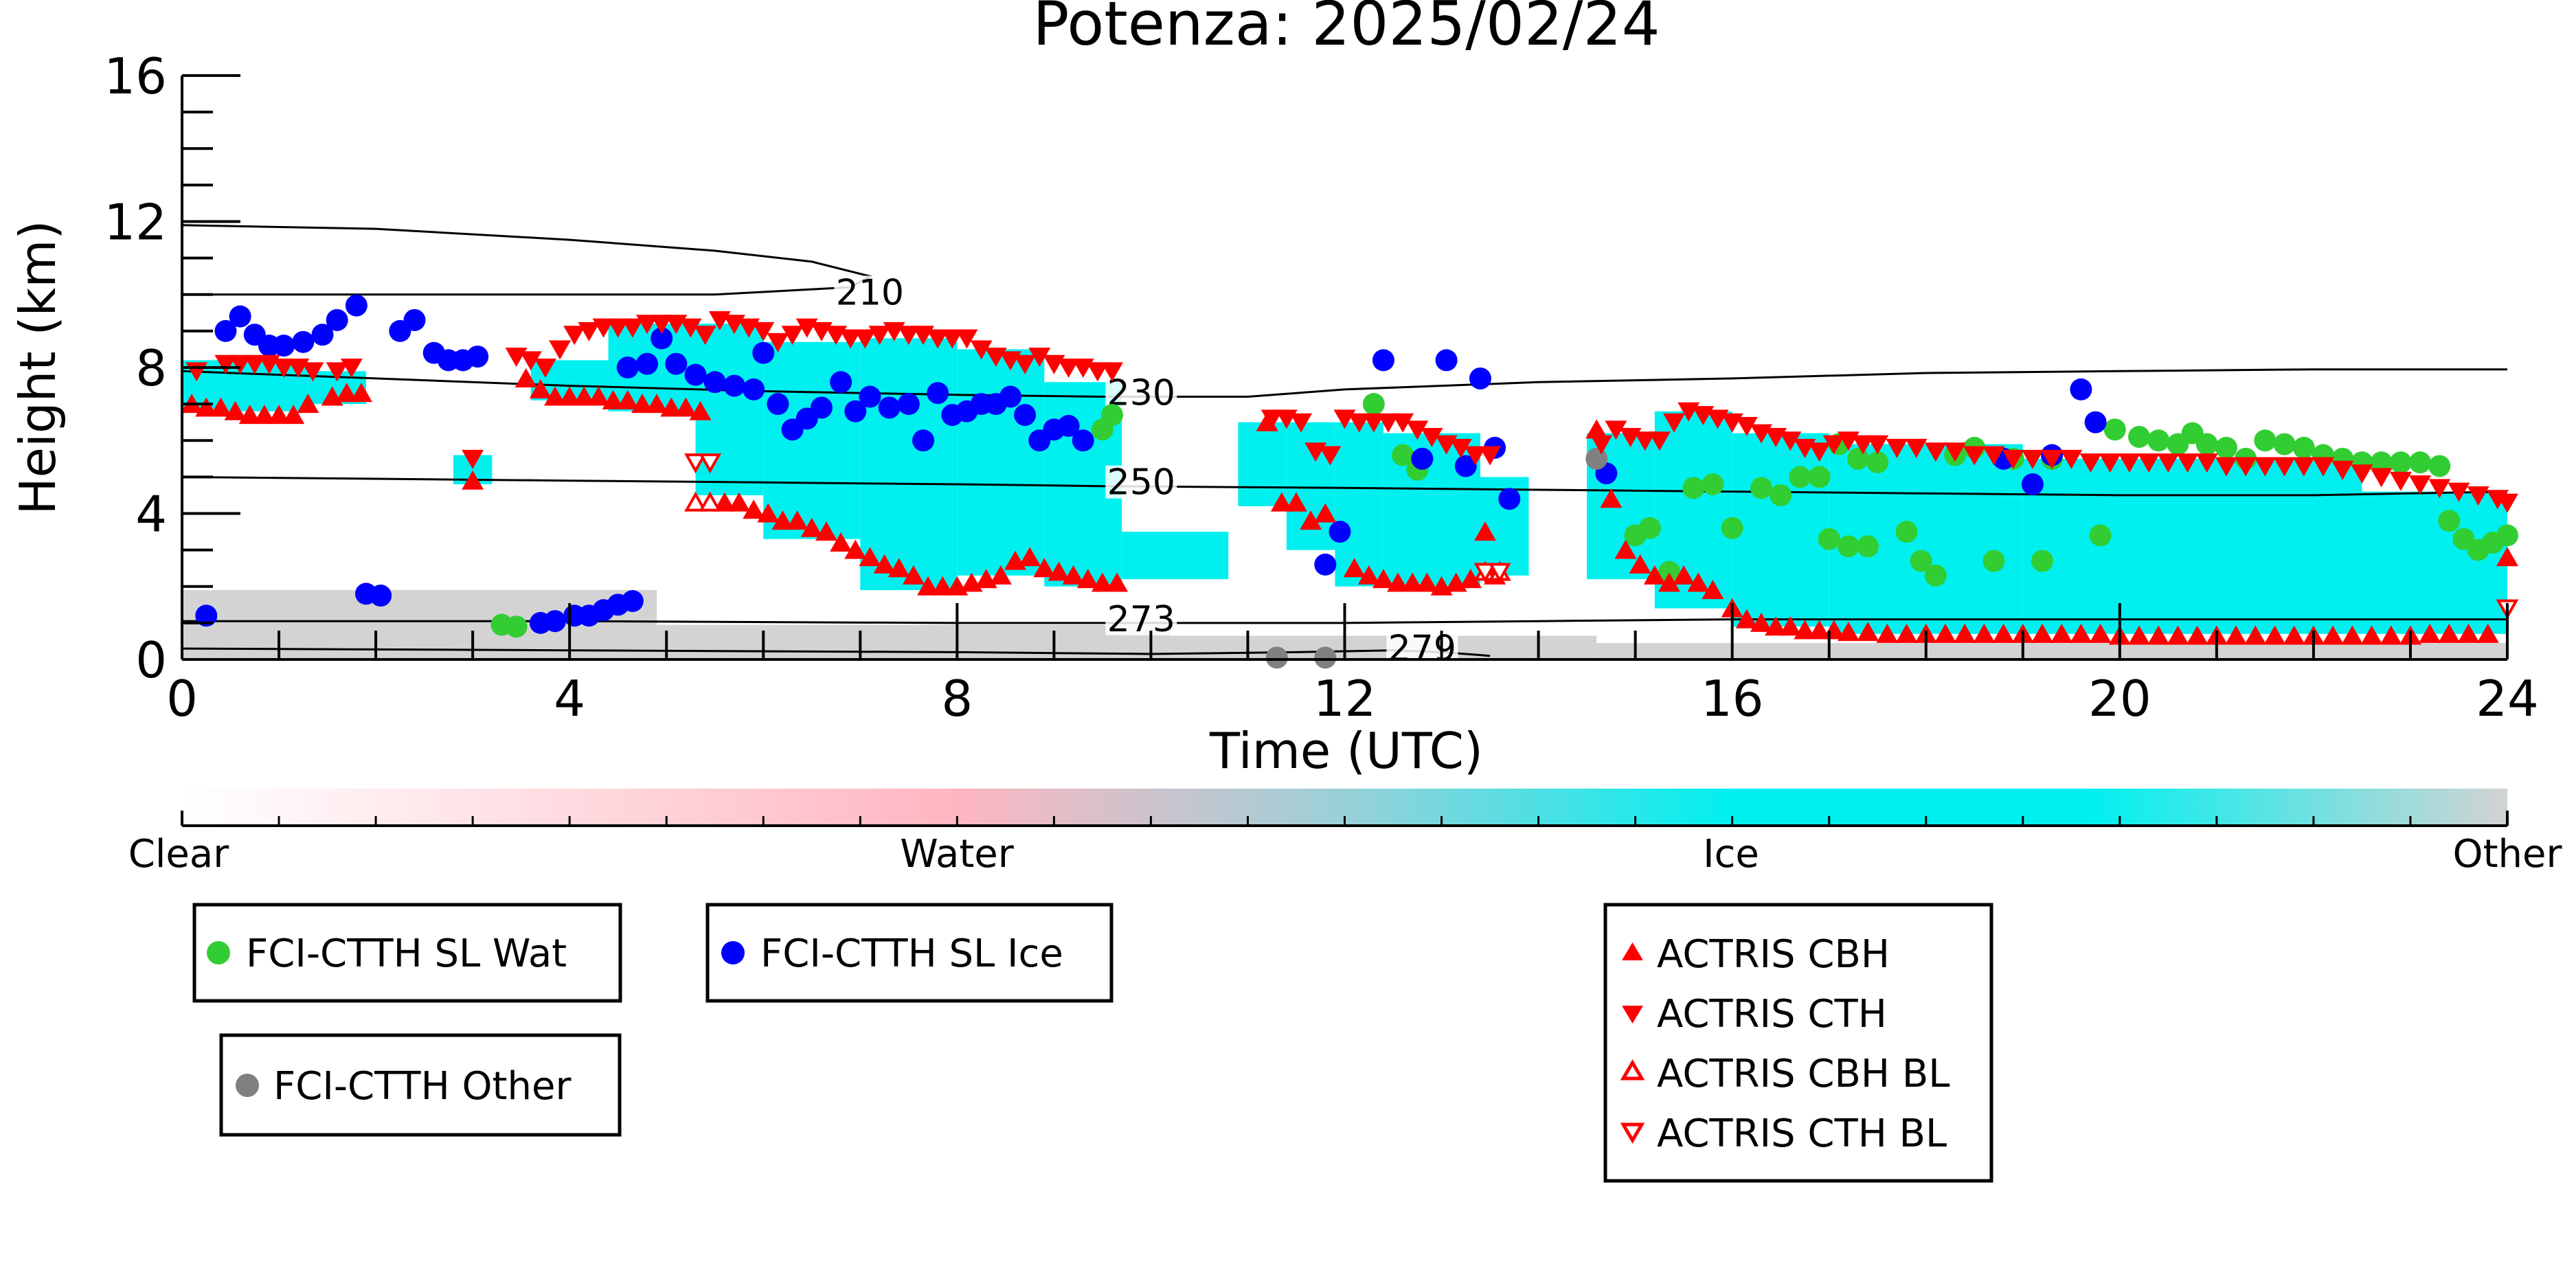  I want to click on x-tick-label-4: 4, so click(569, 698).